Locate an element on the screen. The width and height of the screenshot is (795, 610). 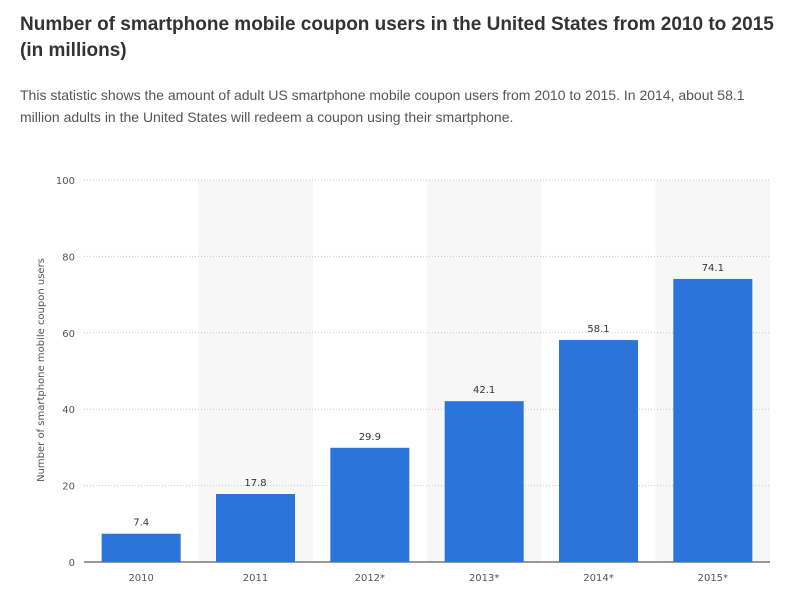
y-tick-label: 40 is located at coordinates (68, 410).